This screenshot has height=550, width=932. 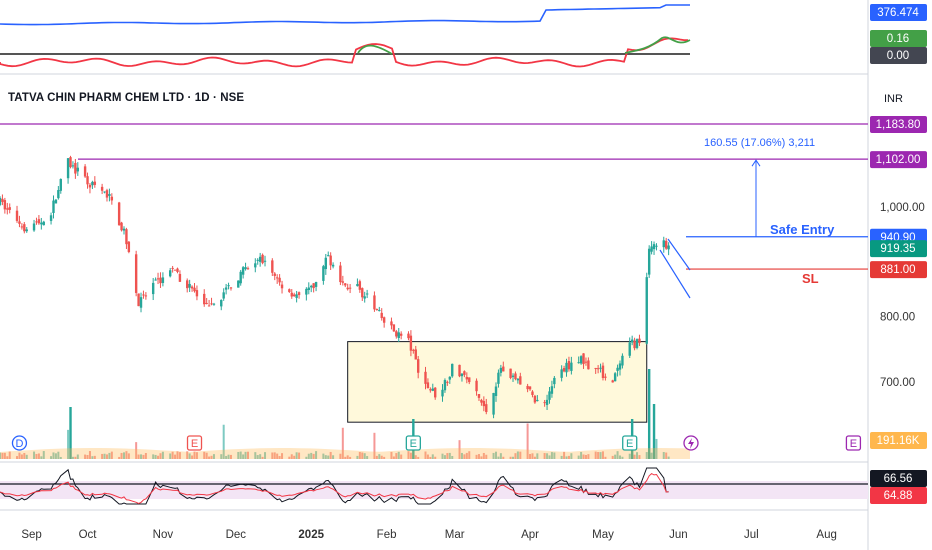 What do you see at coordinates (675, 274) in the screenshot?
I see `flag-lower-line` at bounding box center [675, 274].